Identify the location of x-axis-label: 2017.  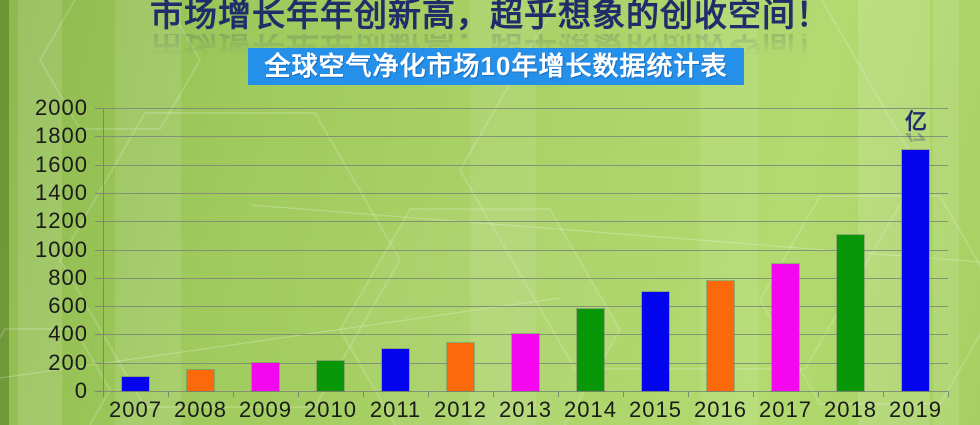
(785, 409).